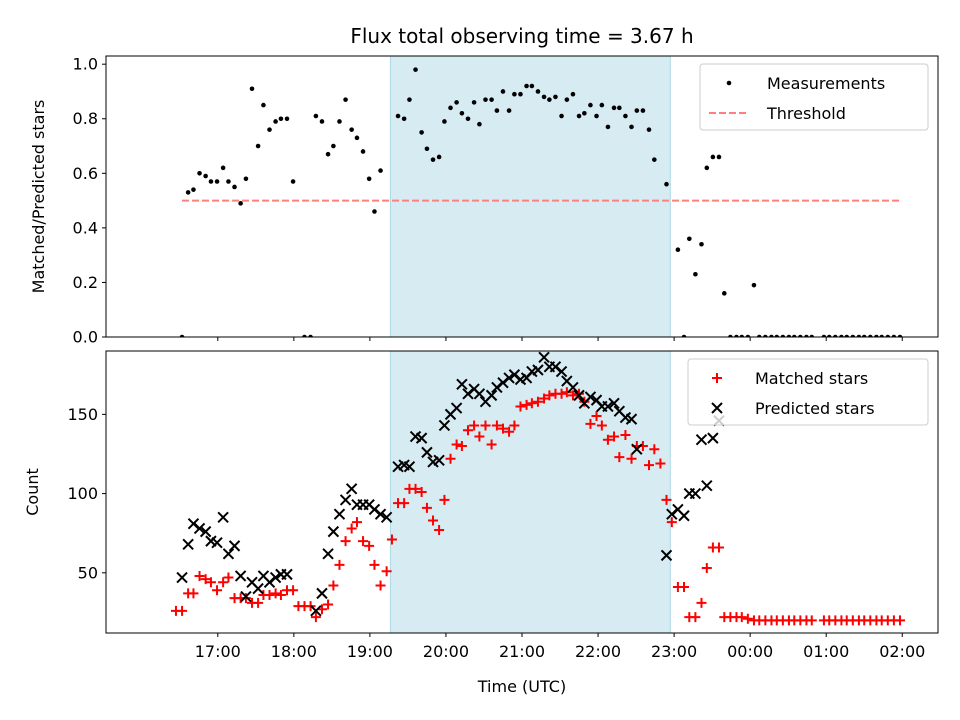 This screenshot has width=960, height=720. What do you see at coordinates (674, 651) in the screenshot?
I see `x-tick-label: 23:00` at bounding box center [674, 651].